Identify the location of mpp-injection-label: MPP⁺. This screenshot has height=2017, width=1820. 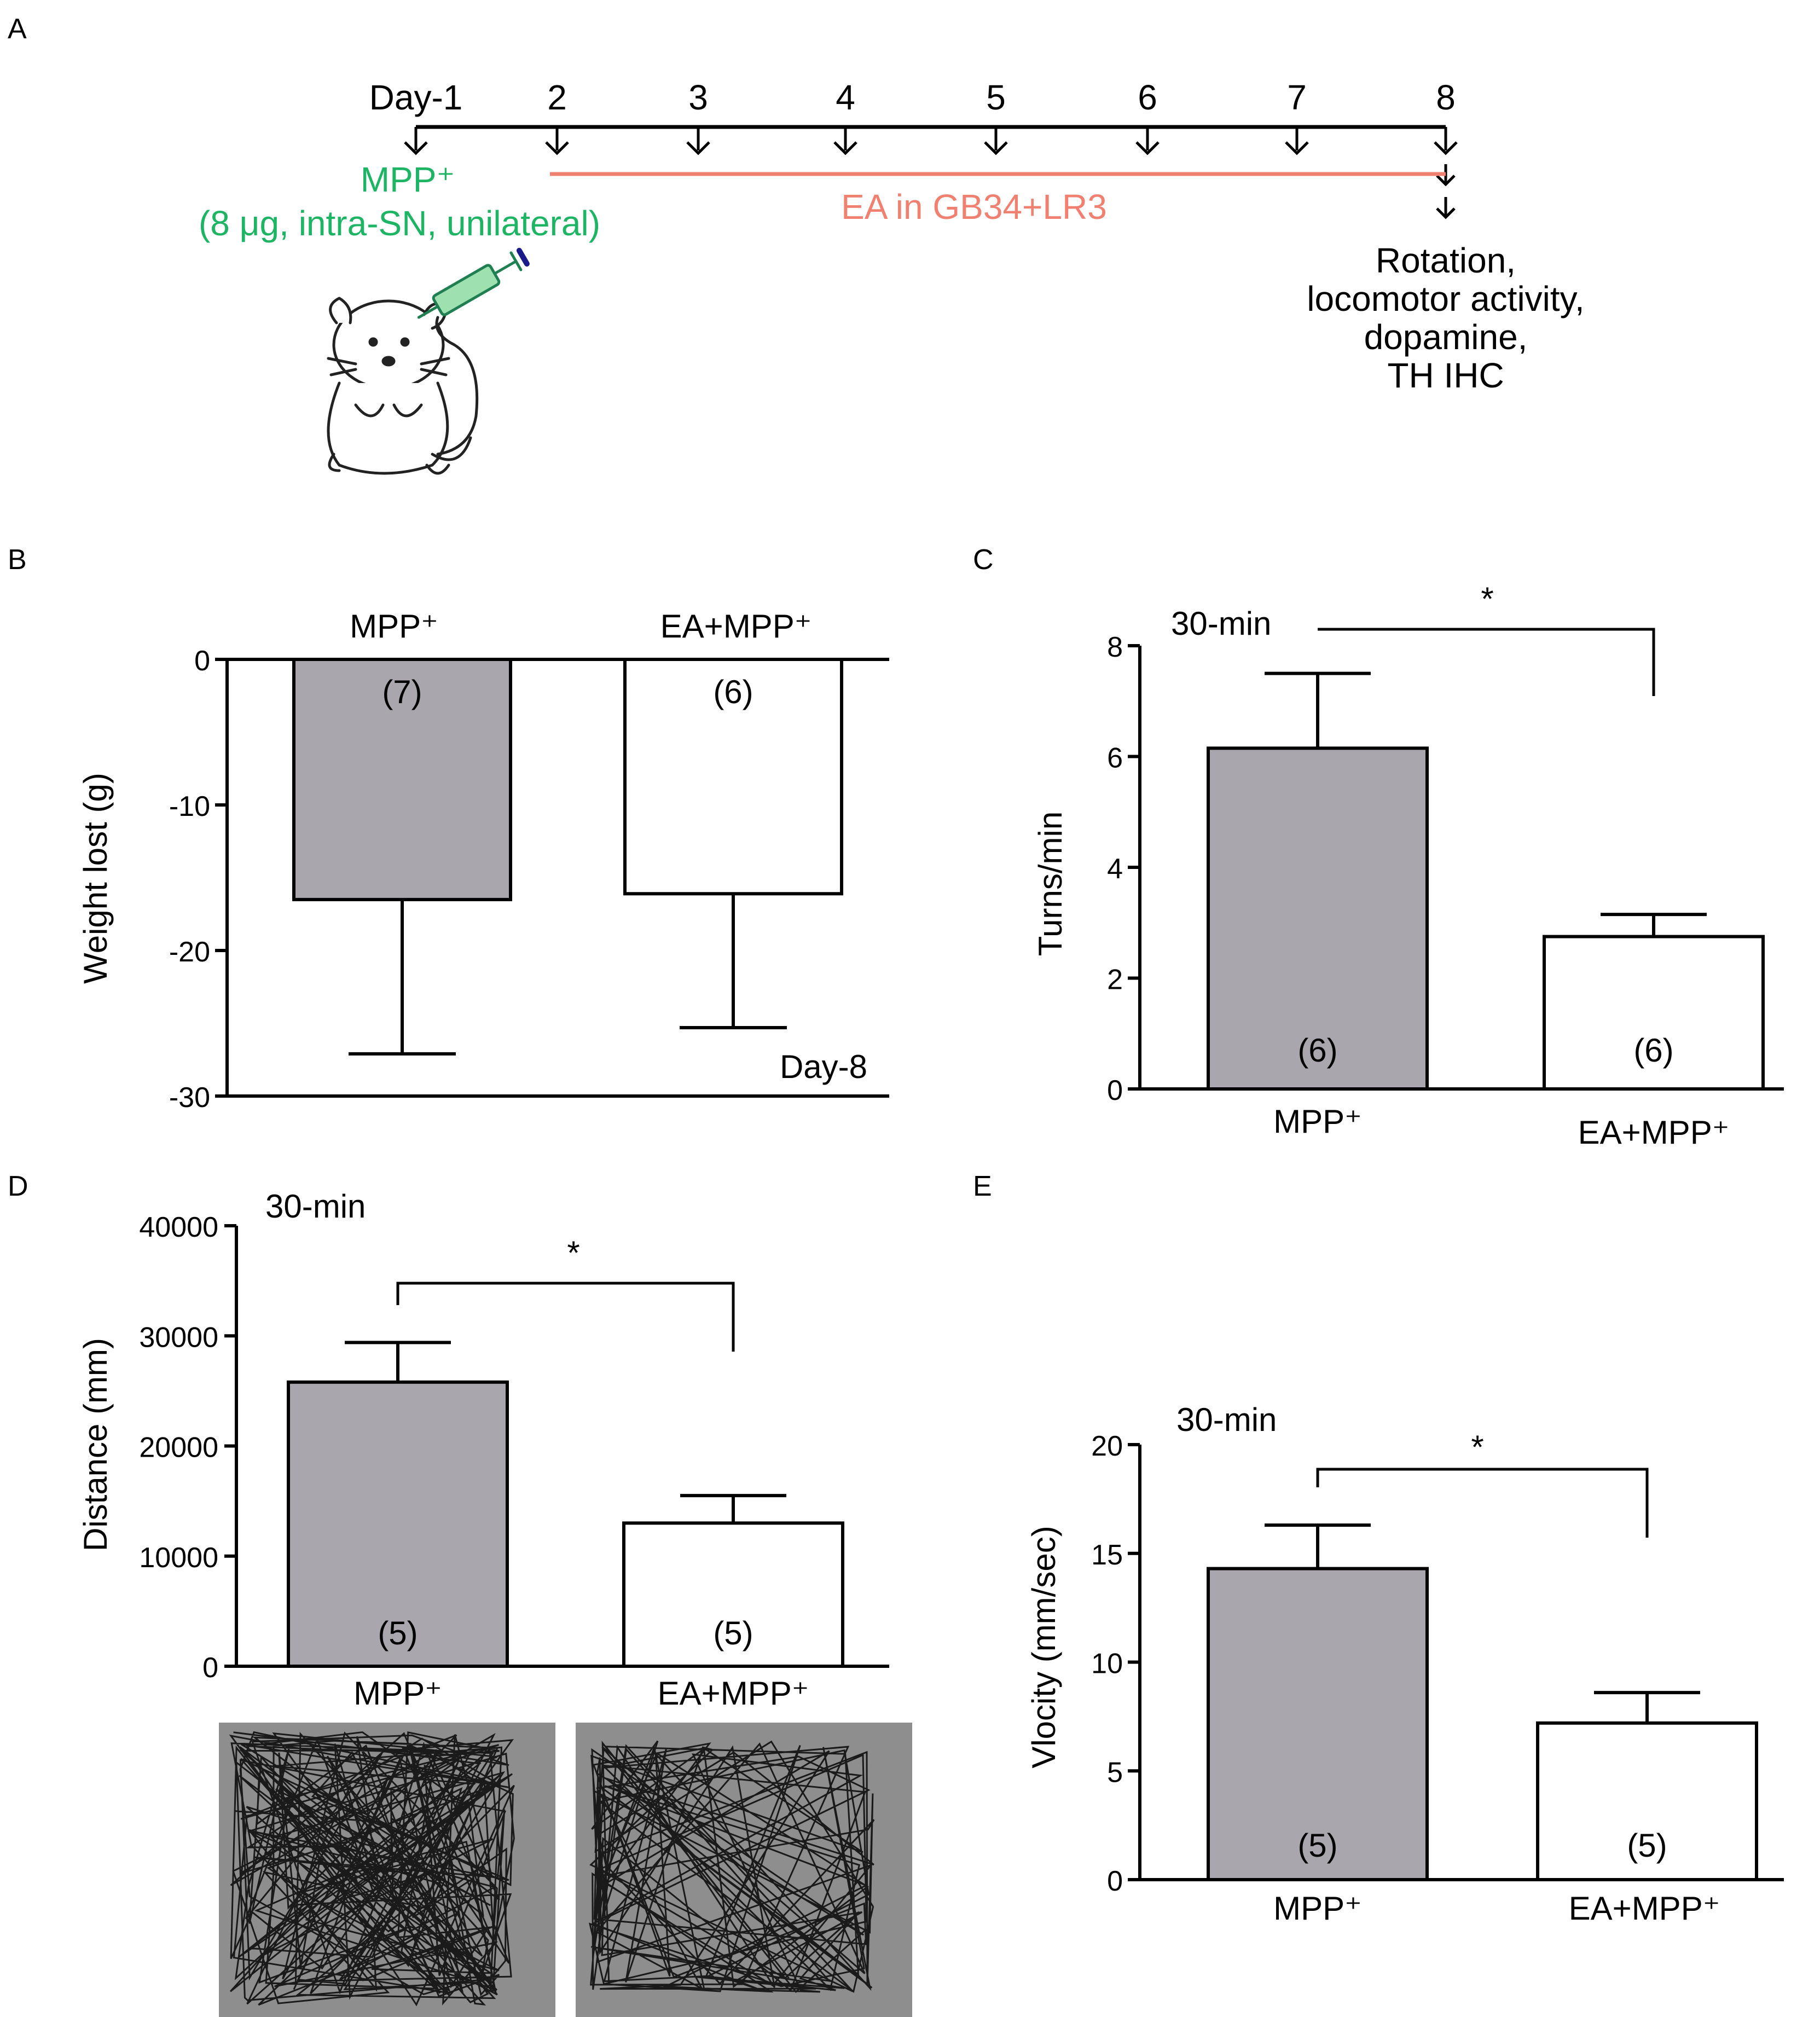
(408, 179).